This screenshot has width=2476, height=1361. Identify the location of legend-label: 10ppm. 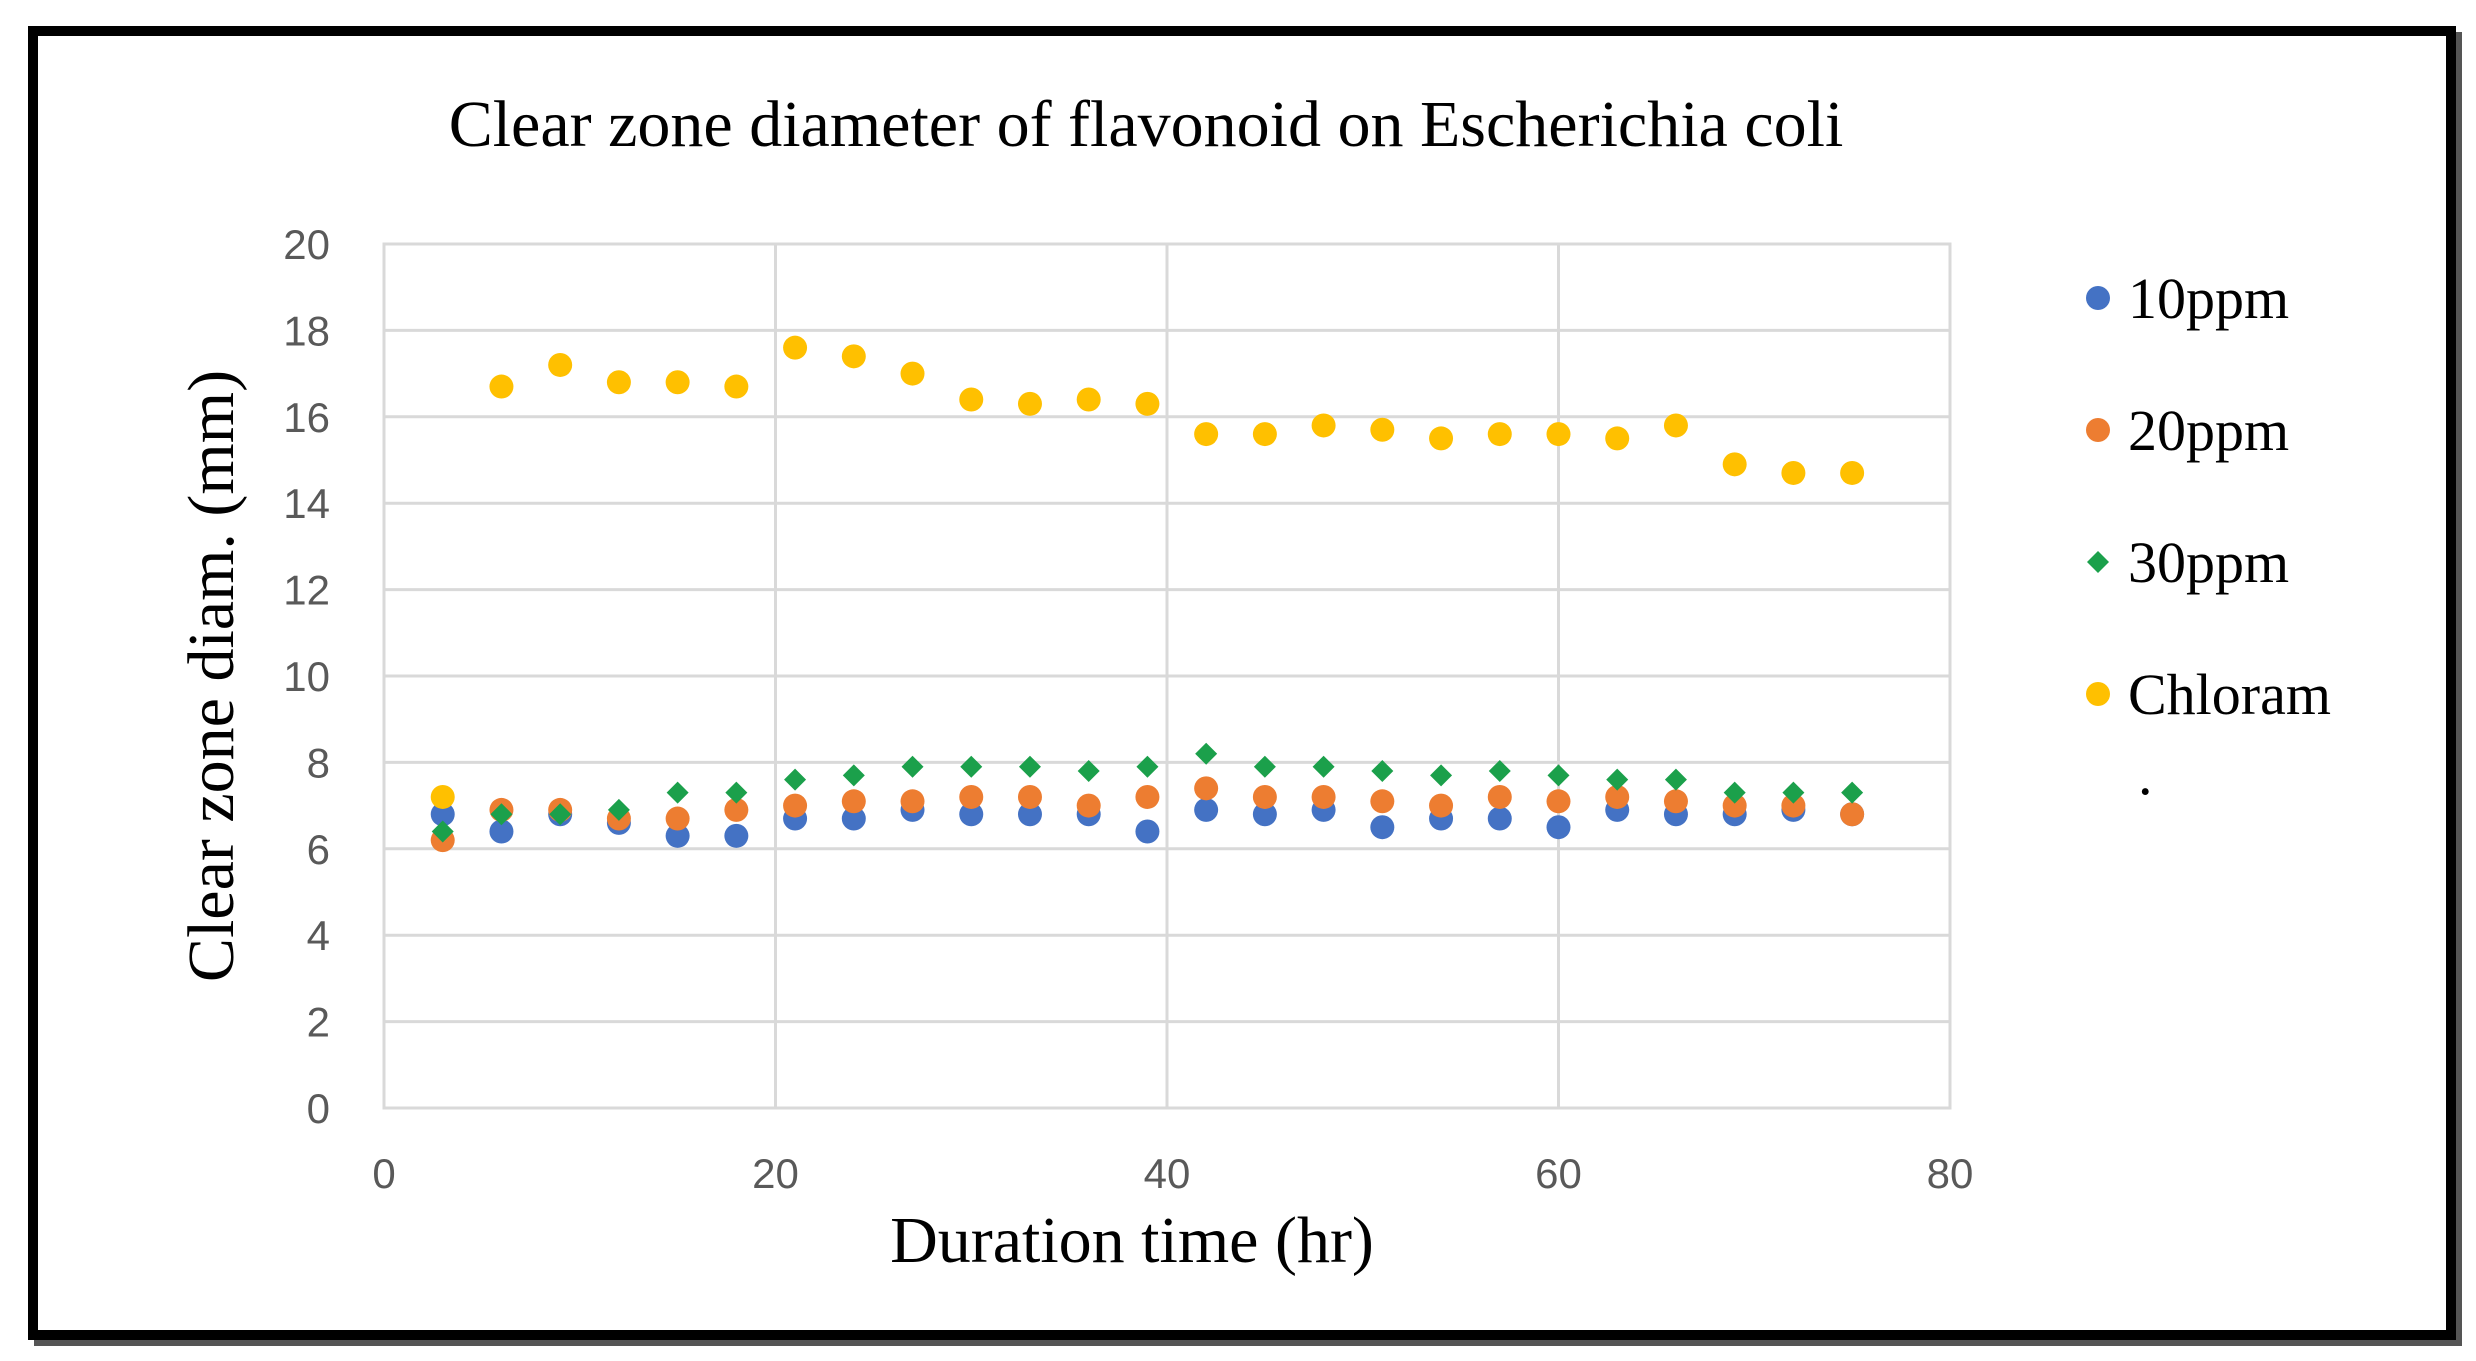
(2208, 298).